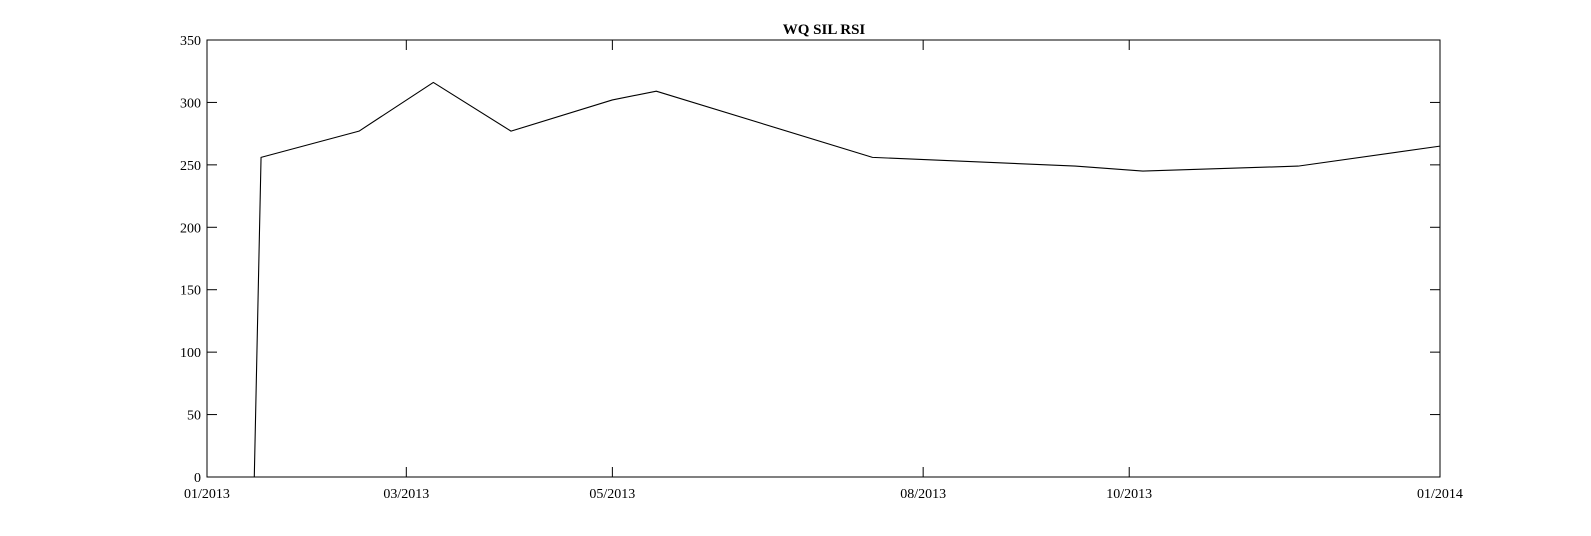  I want to click on x-tick-label: 08/2013, so click(923, 494).